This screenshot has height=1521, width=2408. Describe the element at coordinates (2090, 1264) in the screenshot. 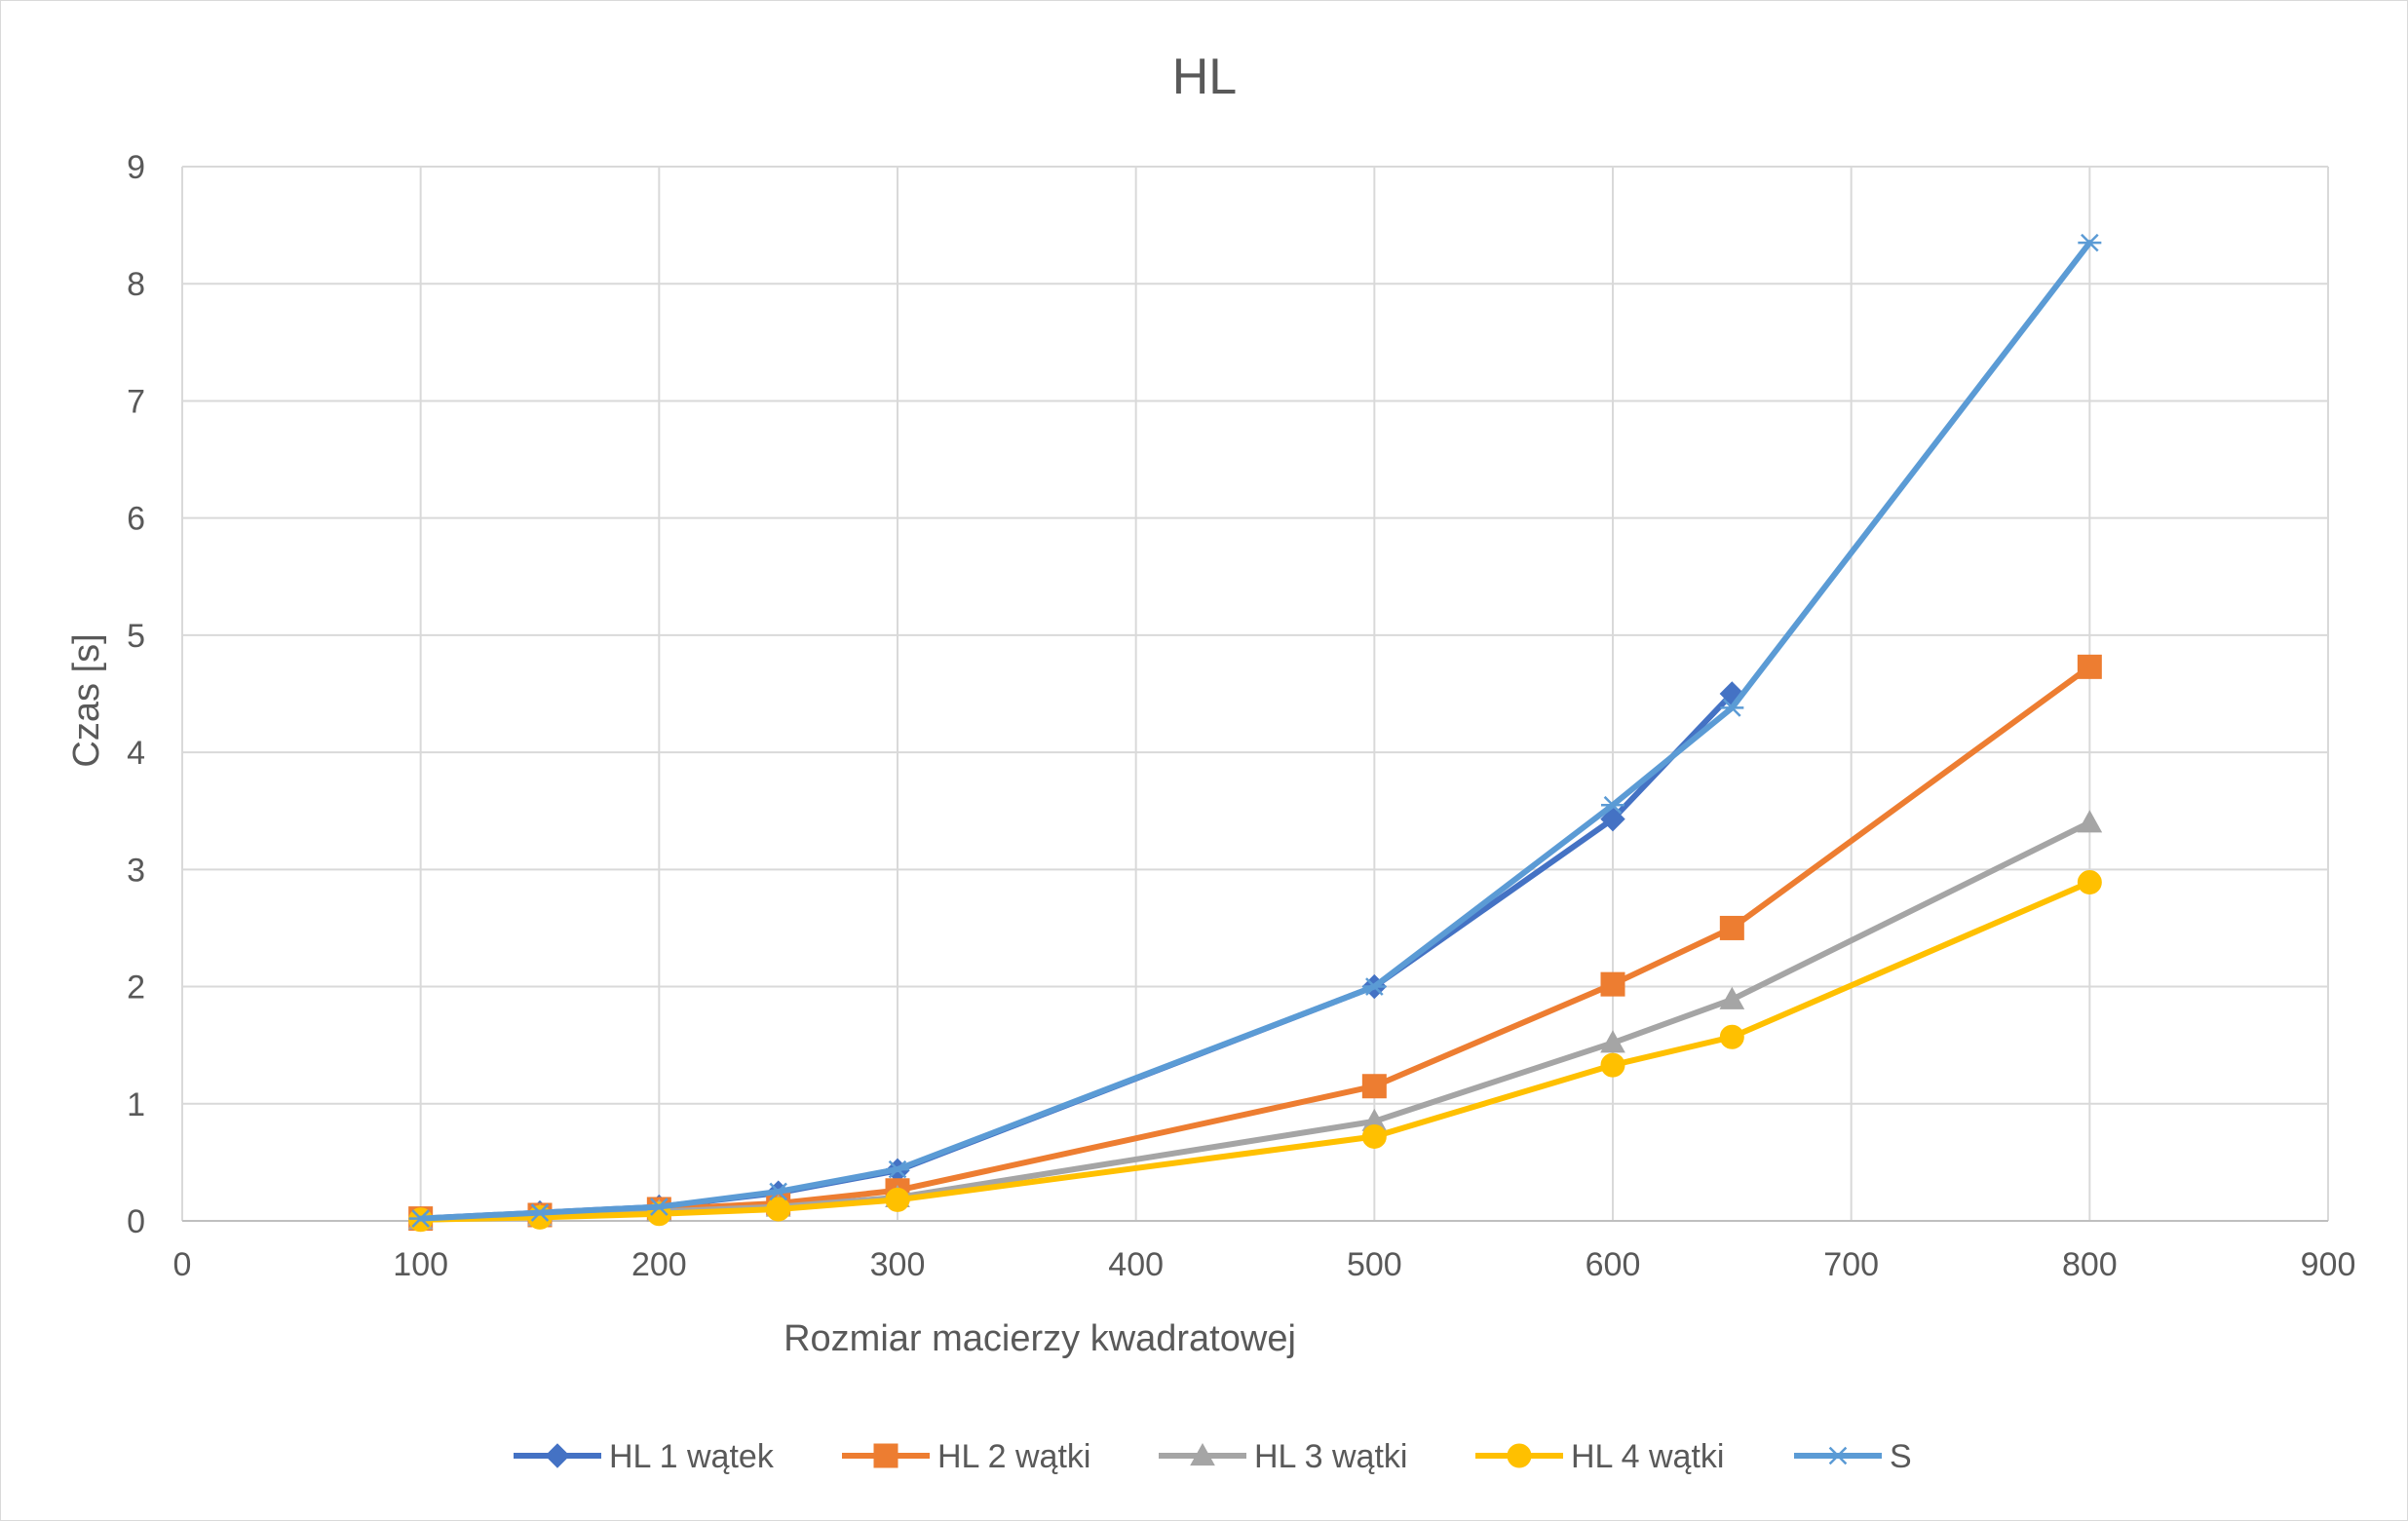

I see `x-tick-label: 800` at that location.